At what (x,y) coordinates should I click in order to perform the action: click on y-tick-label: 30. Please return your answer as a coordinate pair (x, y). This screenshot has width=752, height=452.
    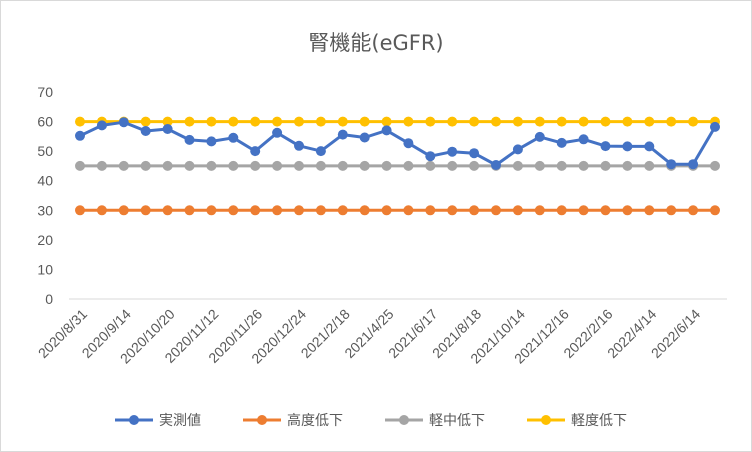
    Looking at the image, I should click on (45, 210).